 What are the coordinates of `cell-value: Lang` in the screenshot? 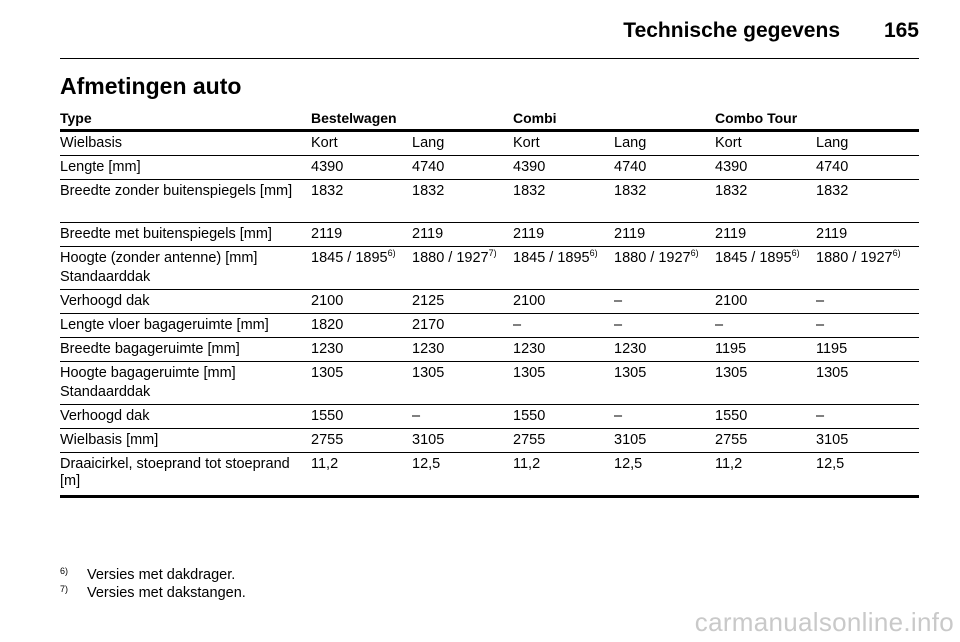 It's located at (630, 143).